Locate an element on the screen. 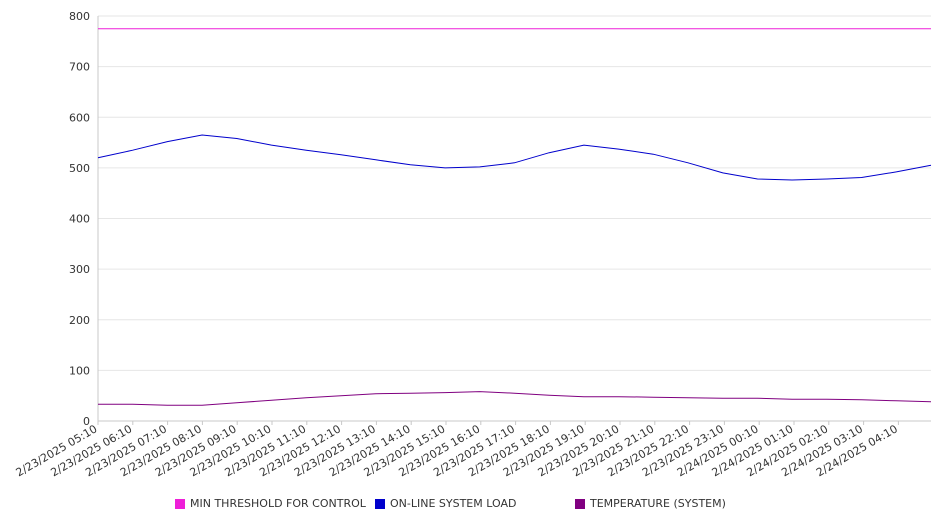 This screenshot has height=526, width=946. y-tick-label: 500 is located at coordinates (79, 168).